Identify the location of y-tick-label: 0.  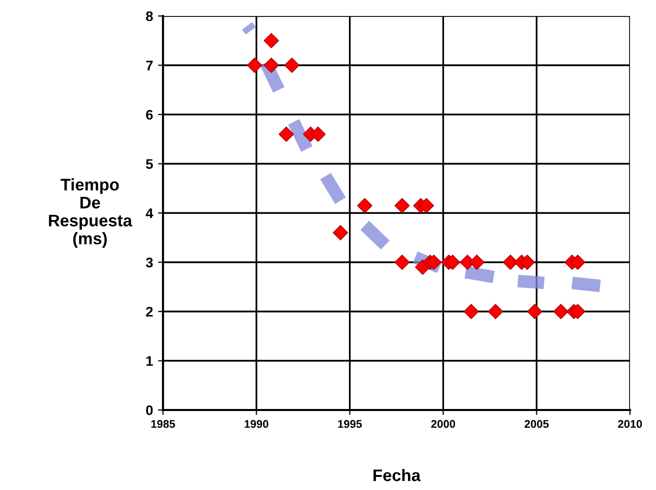
(149, 410).